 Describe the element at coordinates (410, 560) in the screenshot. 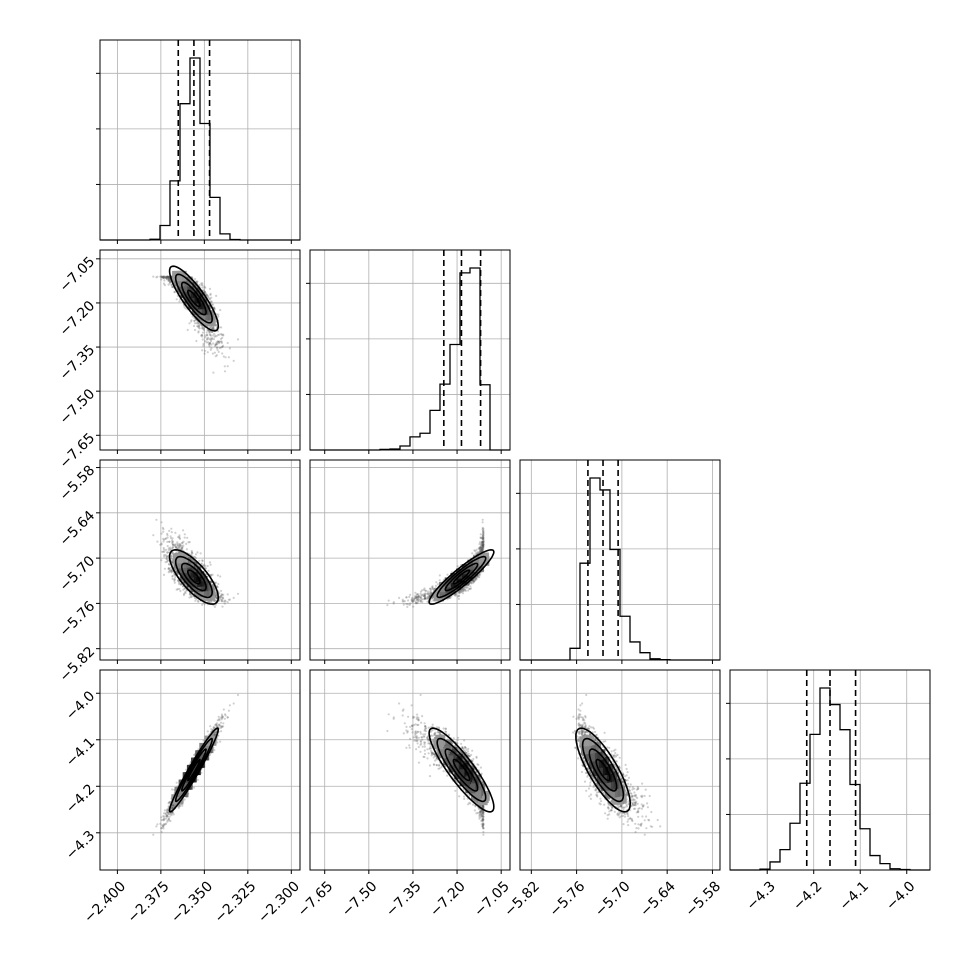

I see `panel-grid` at that location.